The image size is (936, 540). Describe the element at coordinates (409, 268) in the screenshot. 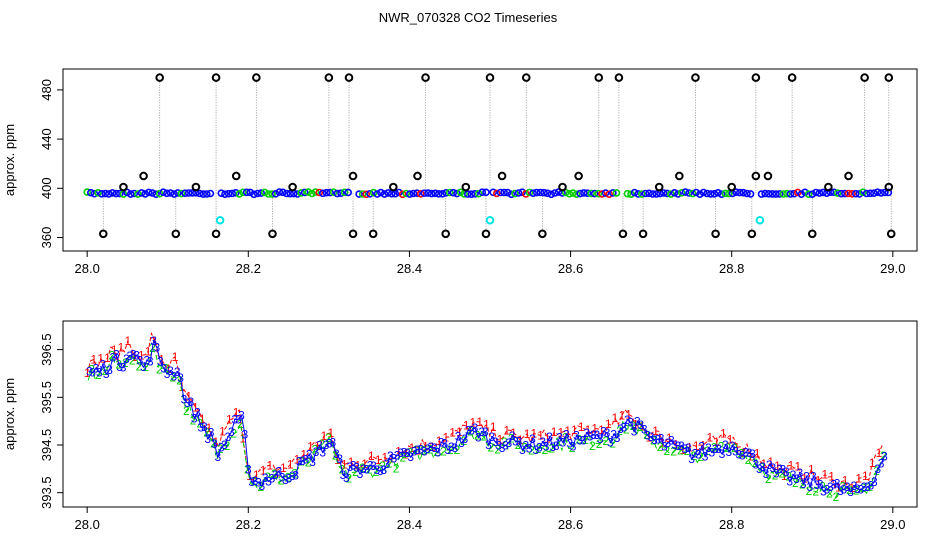

I see `top-x-tick-label: 28.4` at that location.